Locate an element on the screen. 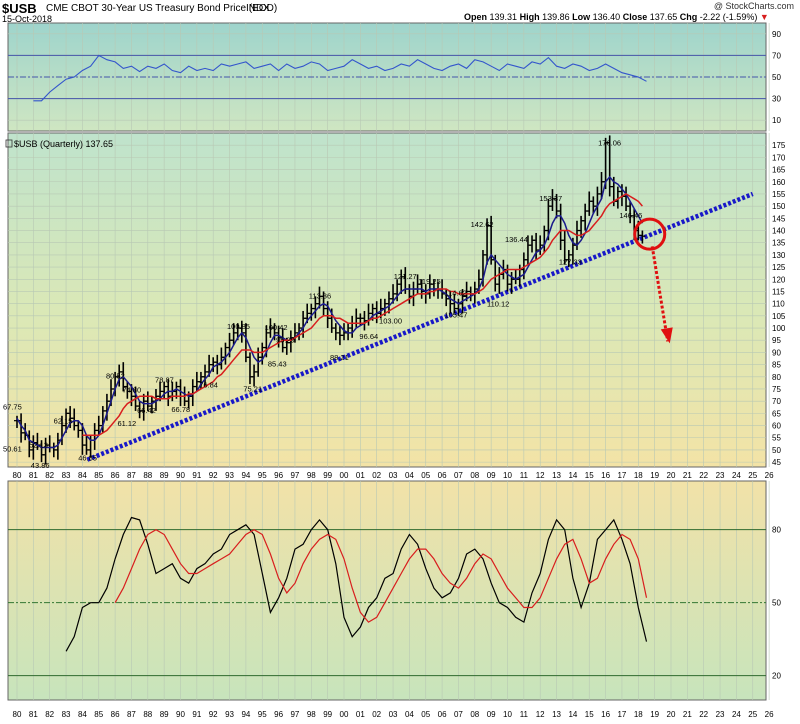 This screenshot has height=724, width=800. x-tick-label: 16 is located at coordinates (605, 475).